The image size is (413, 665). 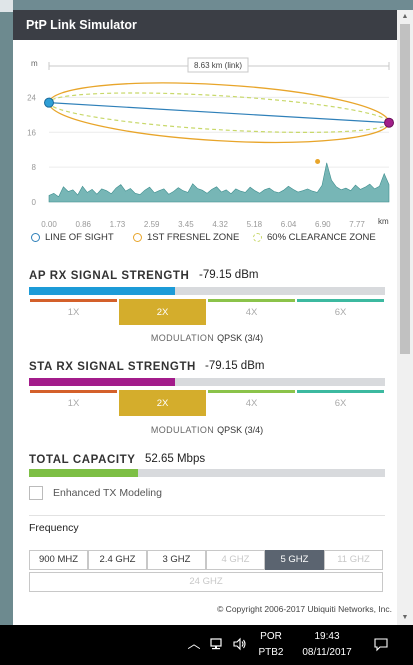 I want to click on scroll-down-arrow-icon: ▼, so click(x=405, y=617).